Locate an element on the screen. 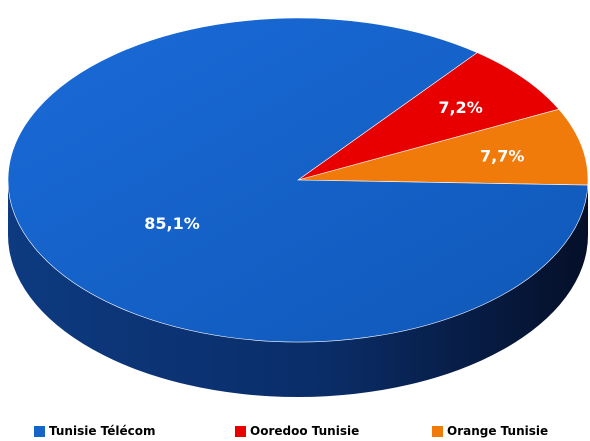 This screenshot has height=441, width=590. legend-item-orange-tunisie: Orange Tunisie is located at coordinates (490, 431).